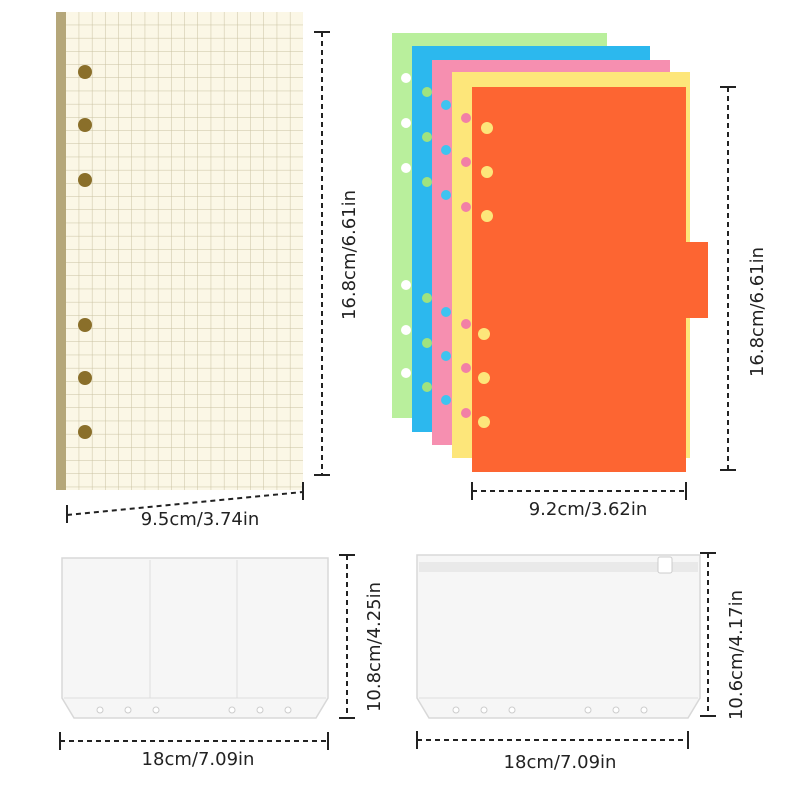 The image size is (800, 800). I want to click on width-label: 9.2cm/3.62in, so click(588, 509).